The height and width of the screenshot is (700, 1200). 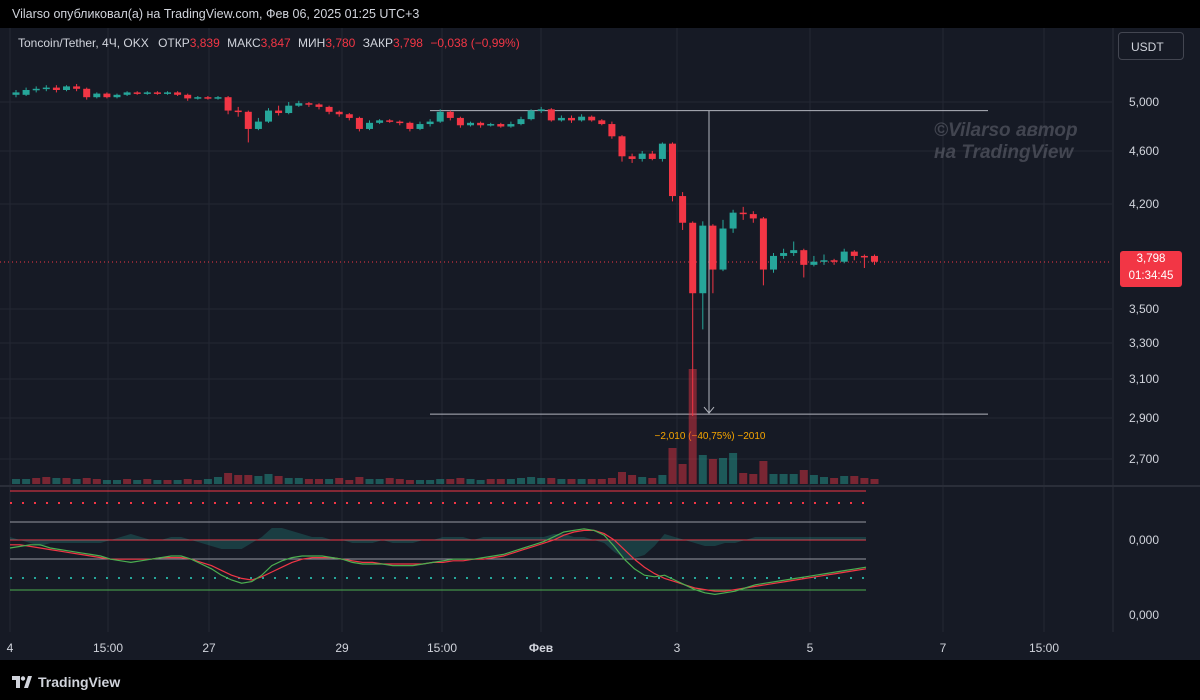 What do you see at coordinates (1144, 540) in the screenshot?
I see `osc-zero-label: 0,000` at bounding box center [1144, 540].